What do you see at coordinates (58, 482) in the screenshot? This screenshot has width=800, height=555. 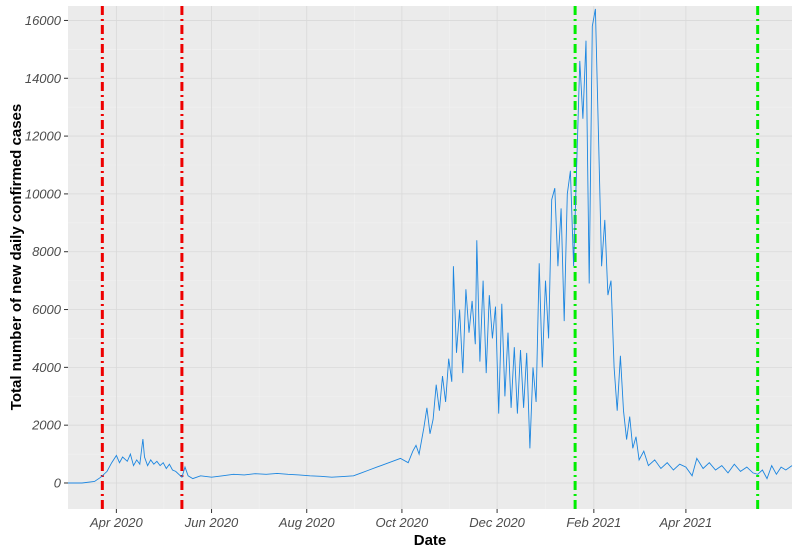 I see `y-tick-label: 0` at bounding box center [58, 482].